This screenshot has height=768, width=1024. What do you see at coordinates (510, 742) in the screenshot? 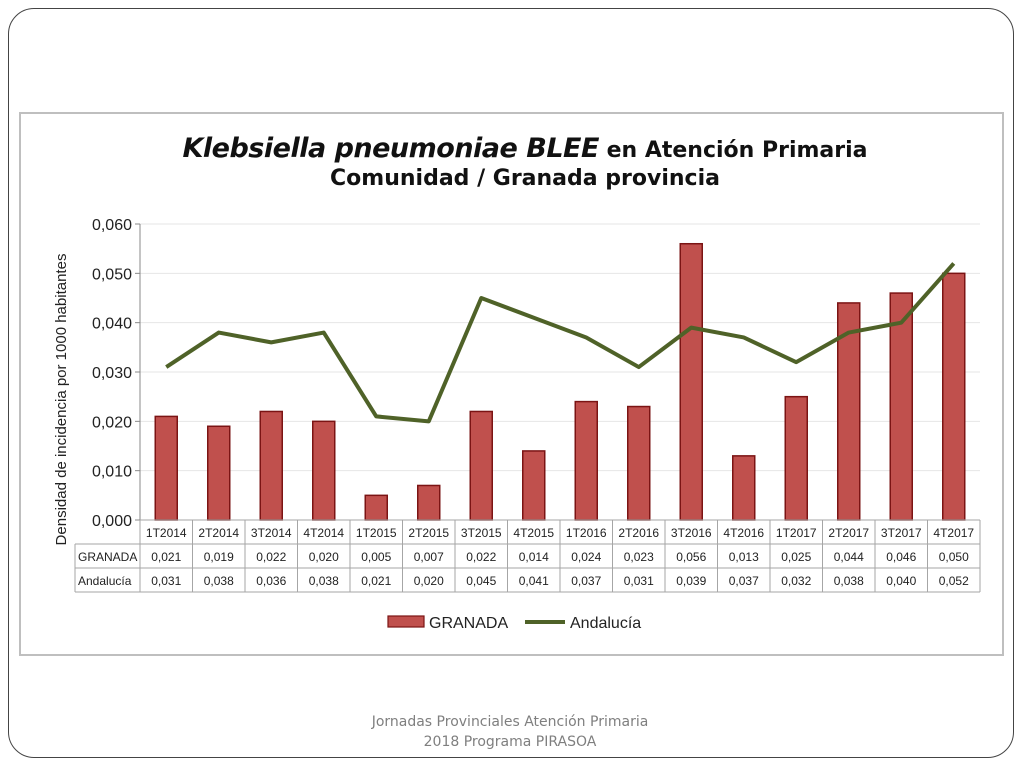
I see `footer-line-2: 2018 Programa PIRASOA` at bounding box center [510, 742].